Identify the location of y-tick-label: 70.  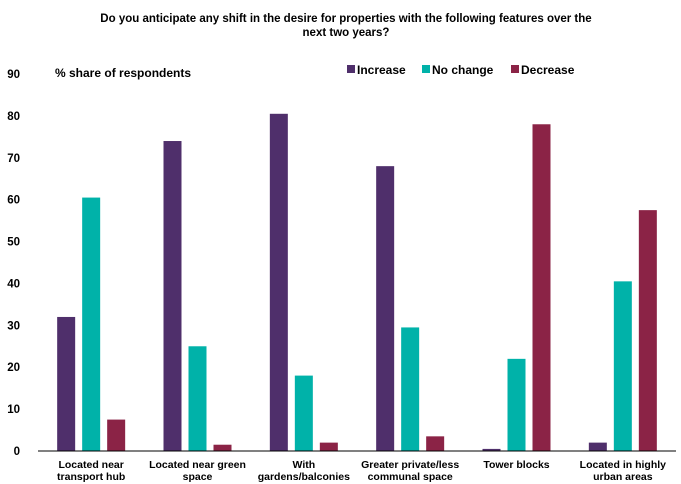
(13, 159).